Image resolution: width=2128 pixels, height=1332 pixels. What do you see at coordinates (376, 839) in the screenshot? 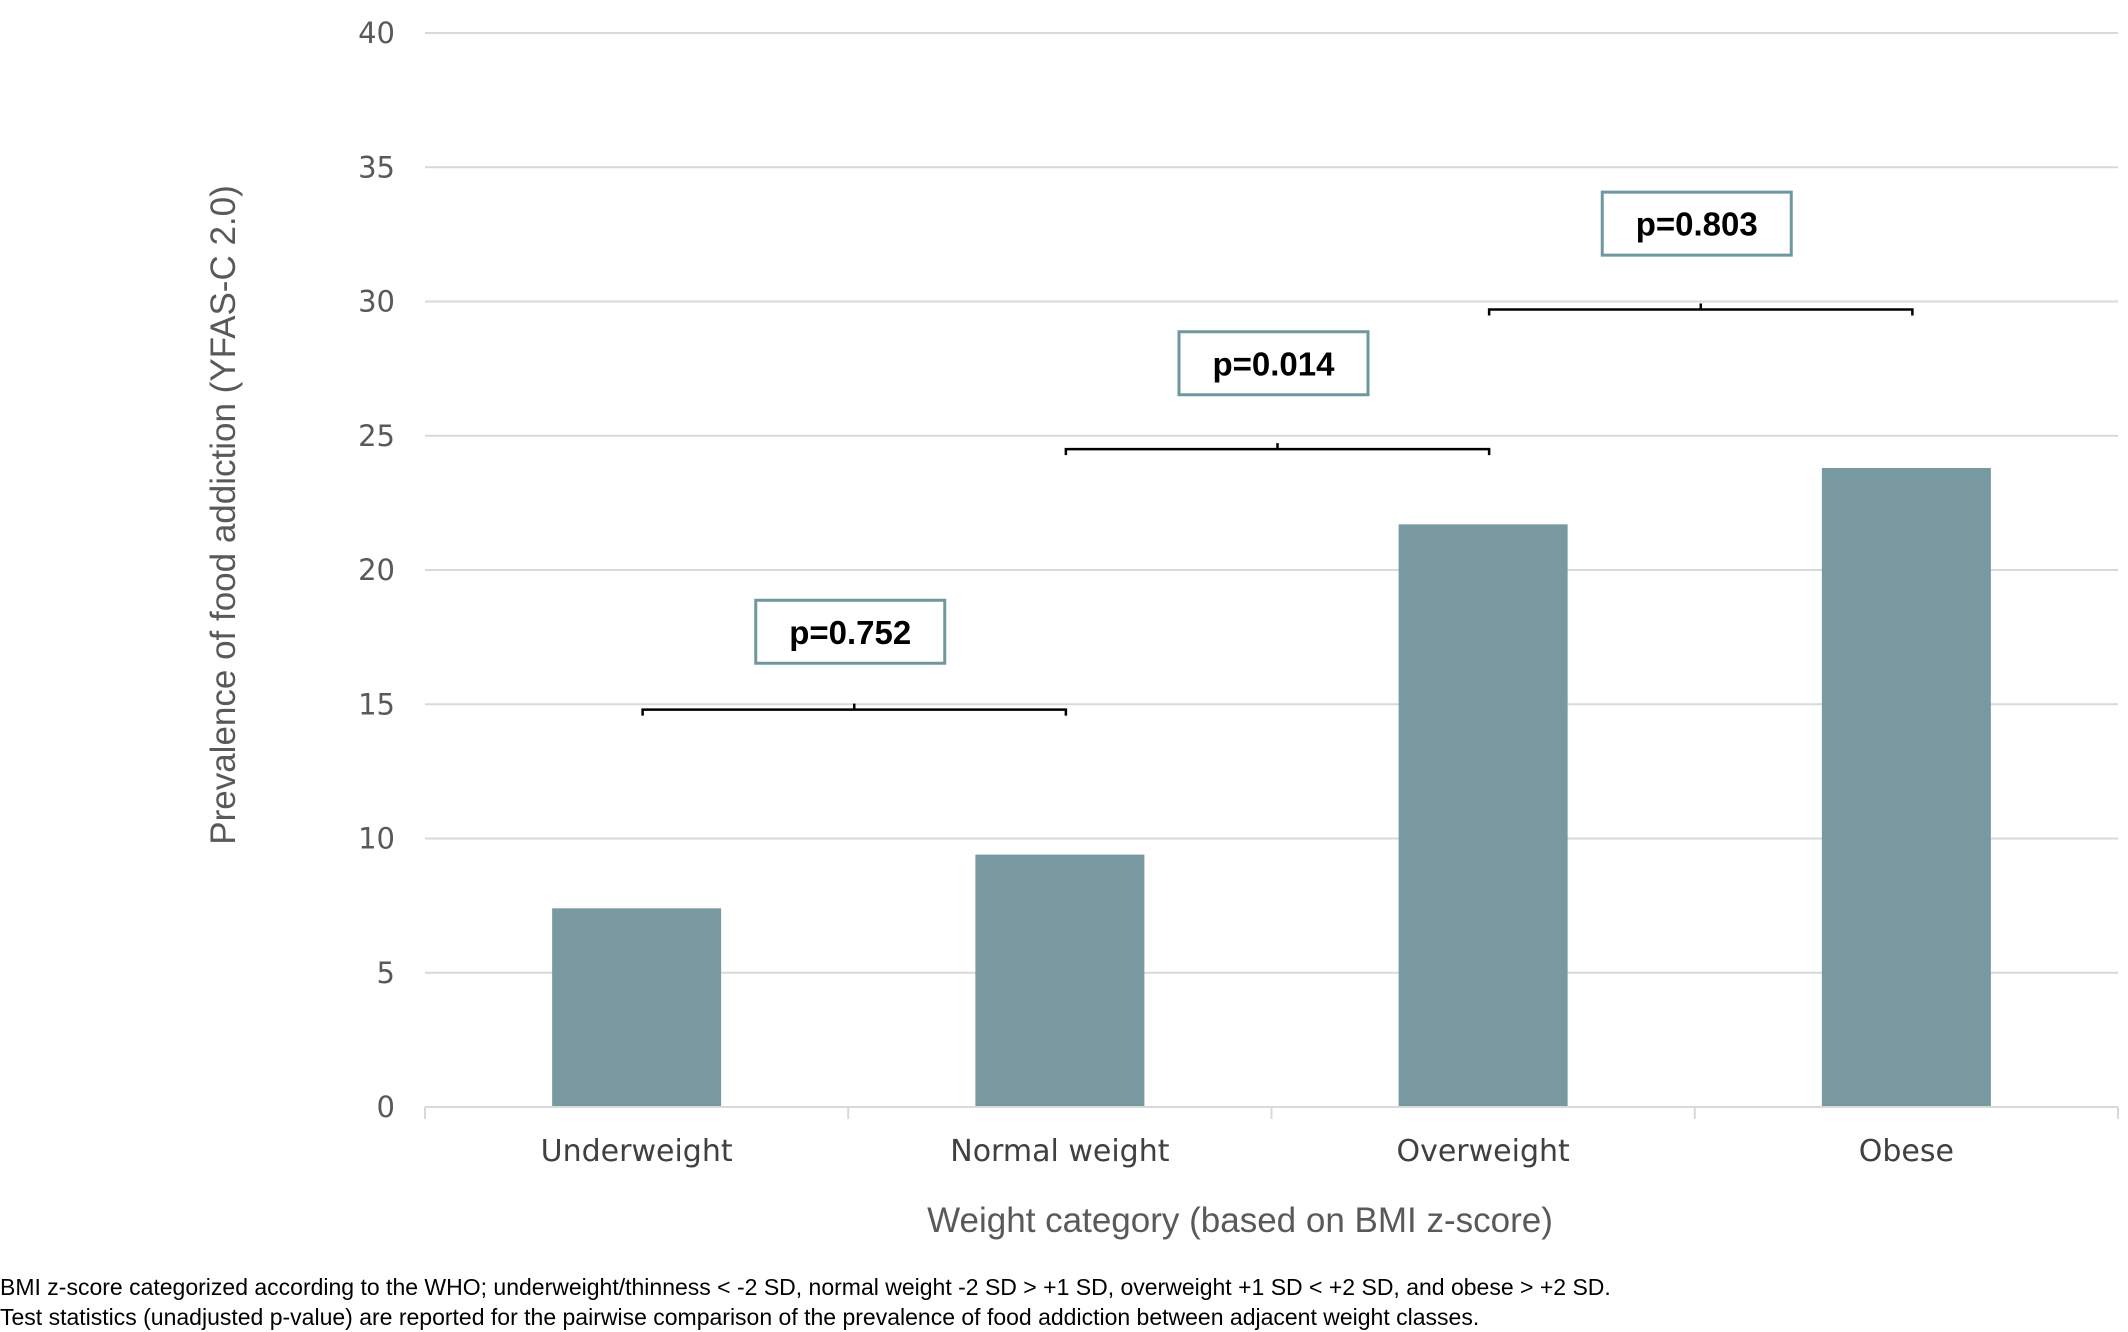
I see `y-tick-label-10: 10` at bounding box center [376, 839].